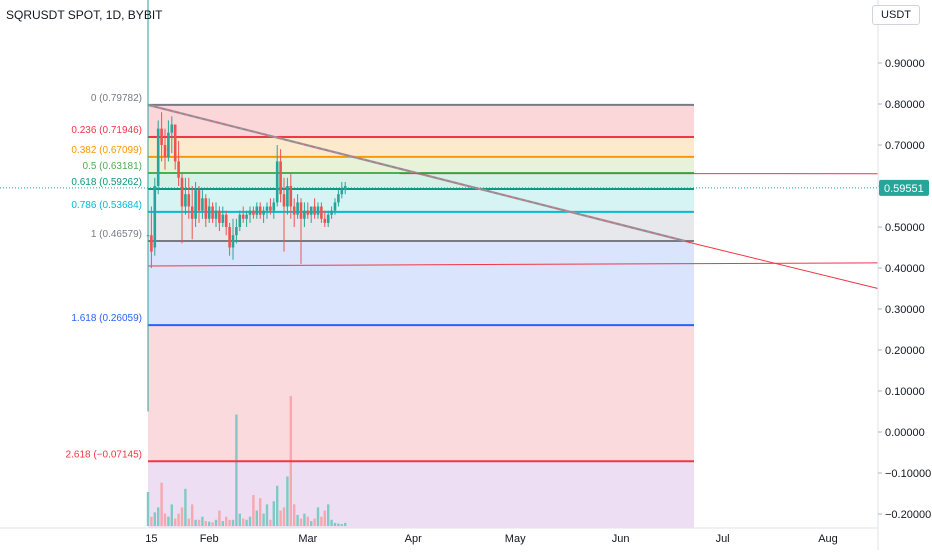  I want to click on price-tick-label: −0.10000, so click(908, 474).